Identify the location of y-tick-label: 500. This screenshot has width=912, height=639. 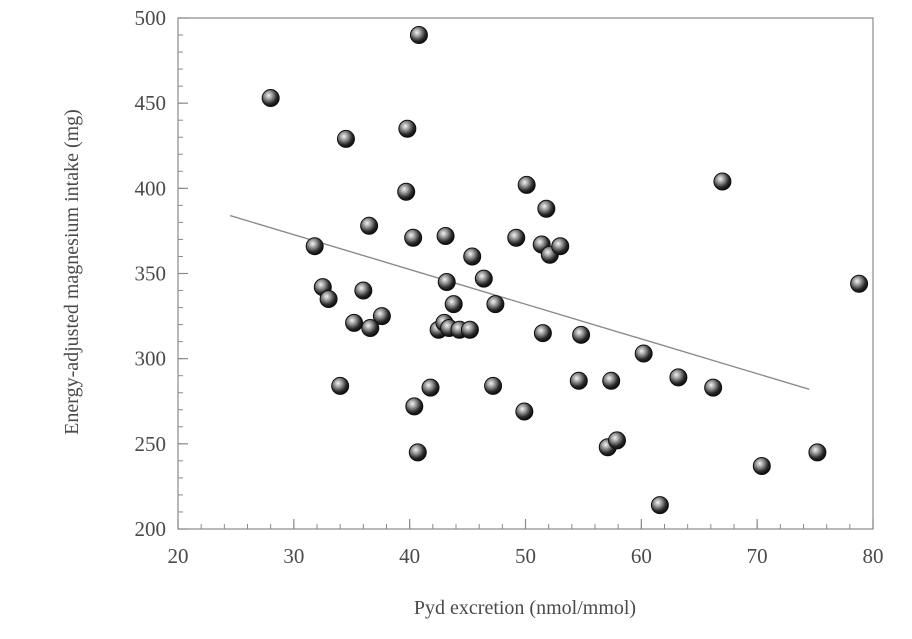
(151, 18).